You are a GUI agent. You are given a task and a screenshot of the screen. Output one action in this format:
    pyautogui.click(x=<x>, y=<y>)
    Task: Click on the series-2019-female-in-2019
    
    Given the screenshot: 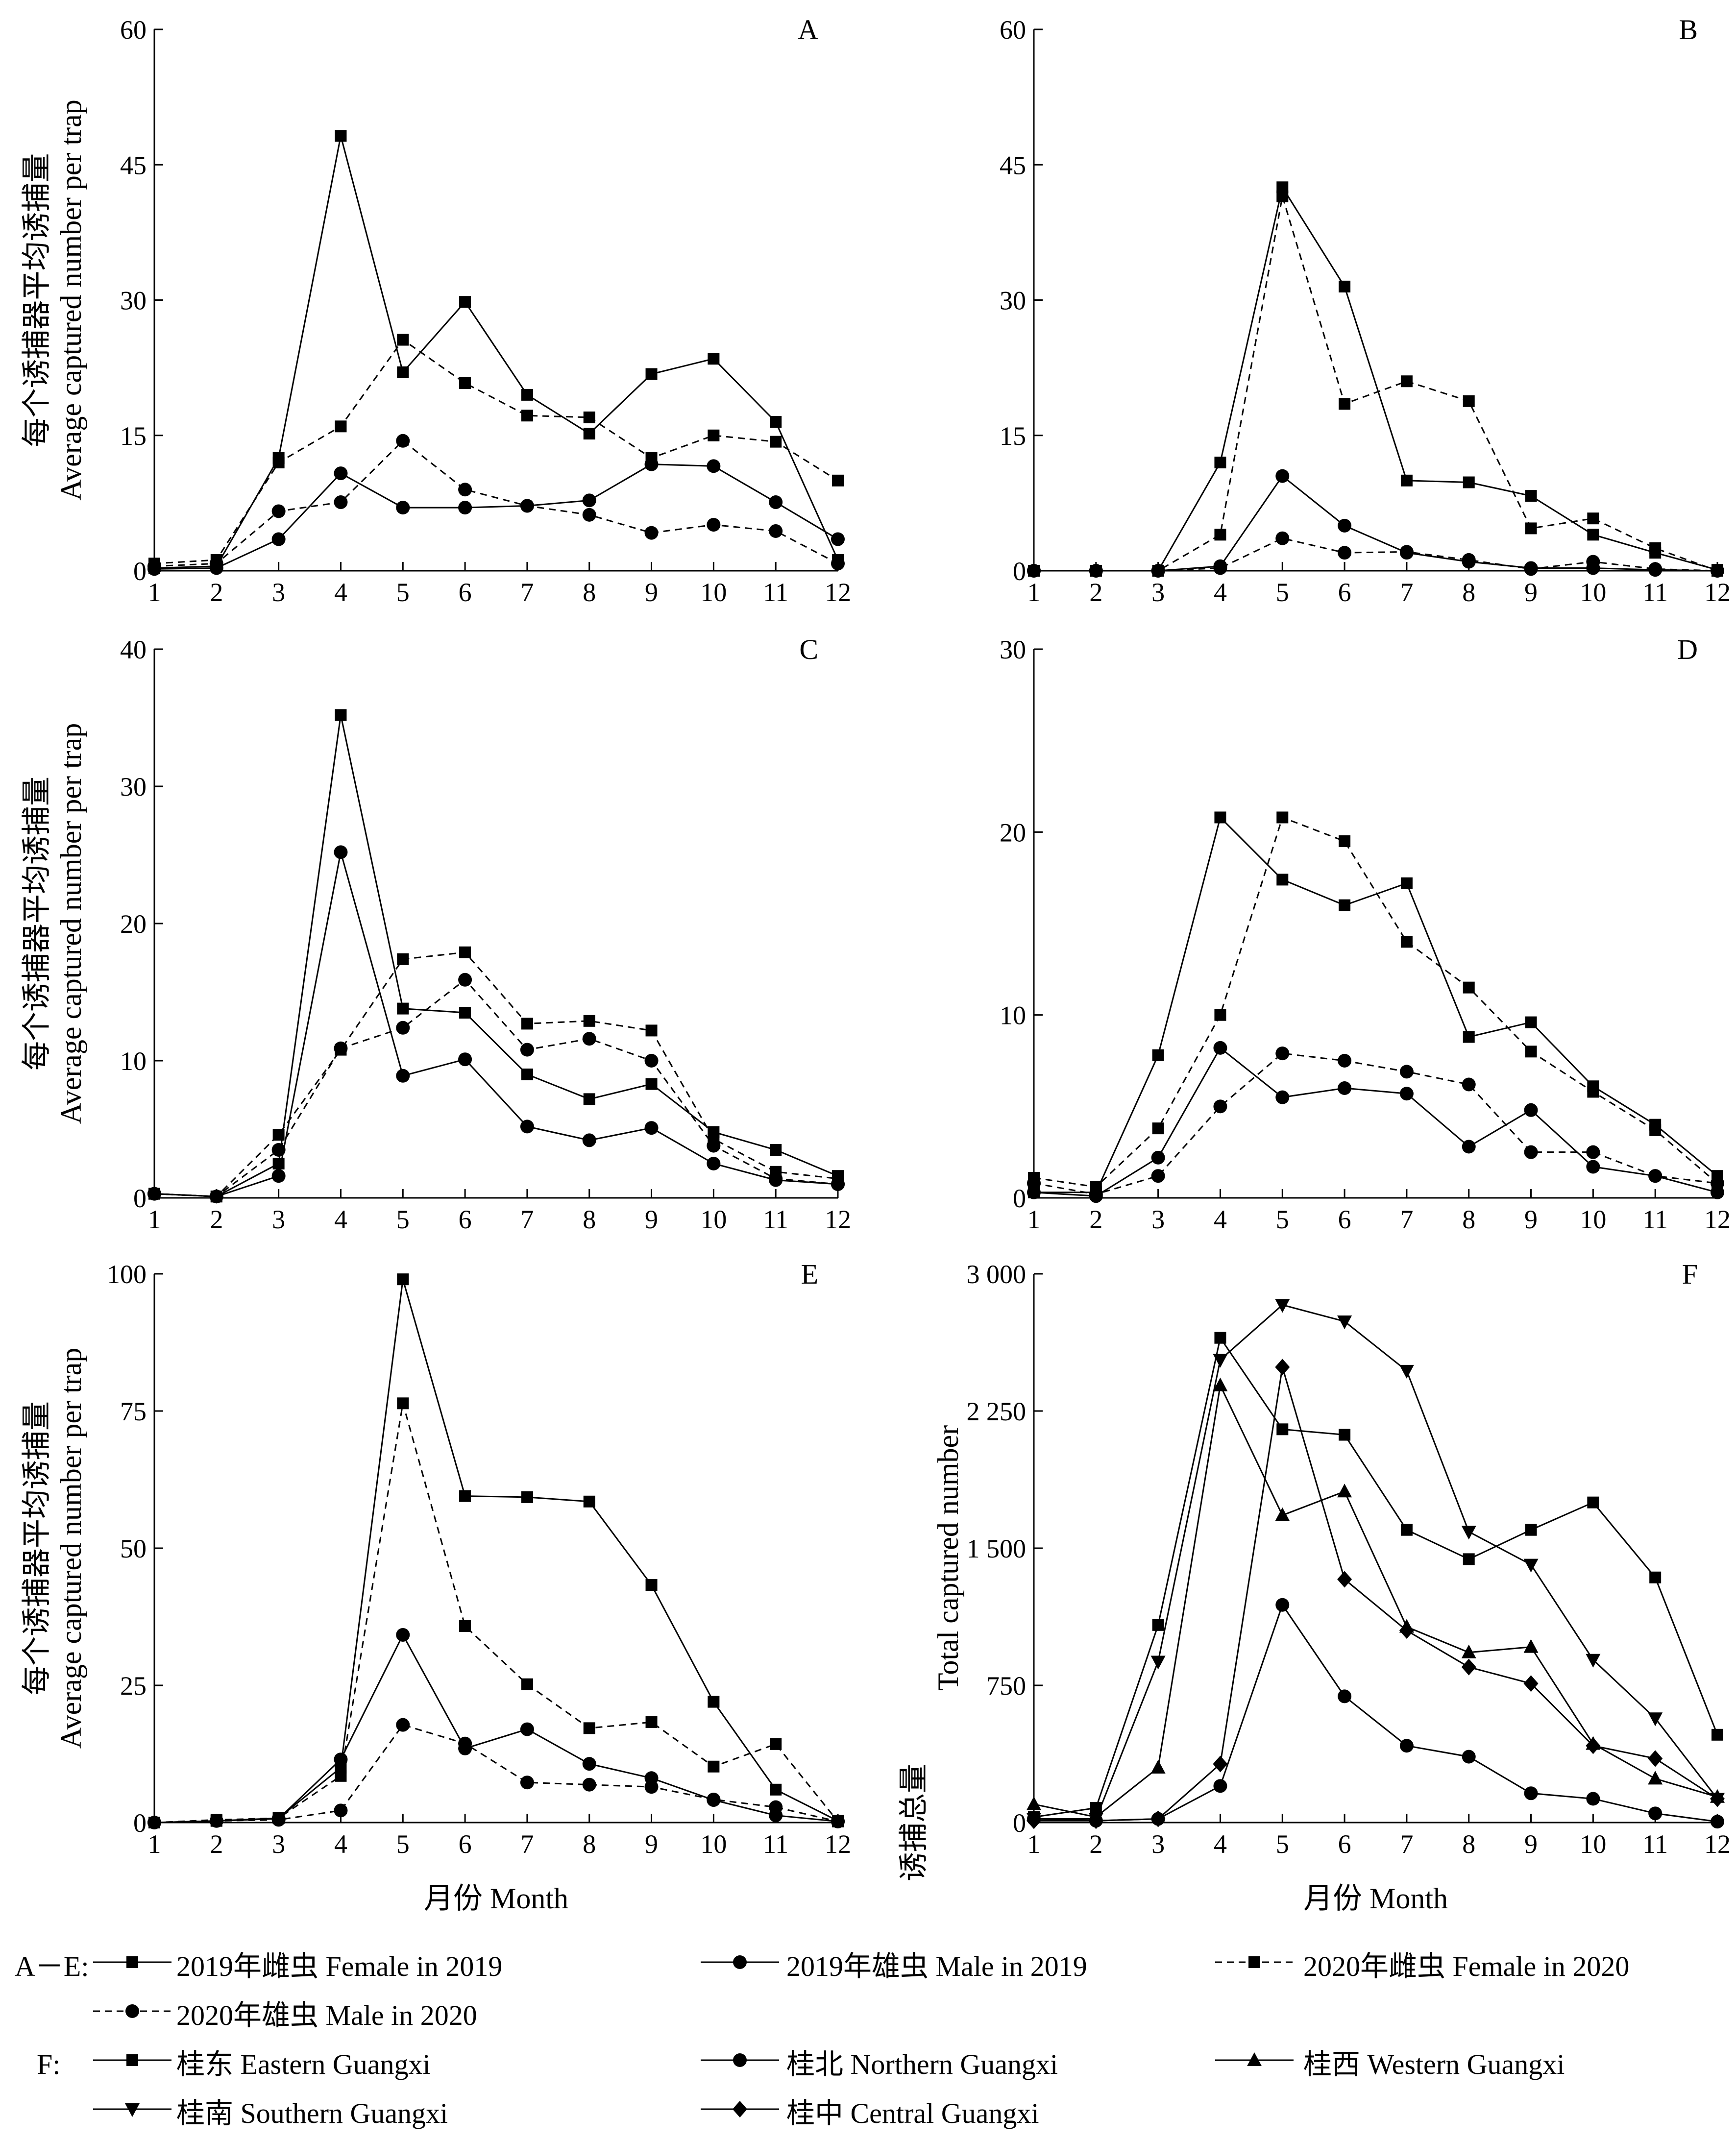 What is the action you would take?
    pyautogui.click(x=1376, y=1004)
    